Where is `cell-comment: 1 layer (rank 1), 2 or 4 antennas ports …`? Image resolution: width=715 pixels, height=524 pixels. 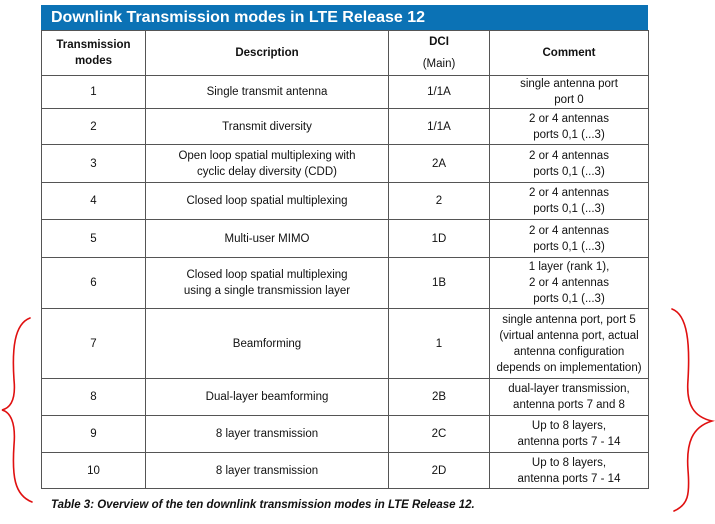
cell-comment: 1 layer (rank 1), 2 or 4 antennas ports … is located at coordinates (569, 283).